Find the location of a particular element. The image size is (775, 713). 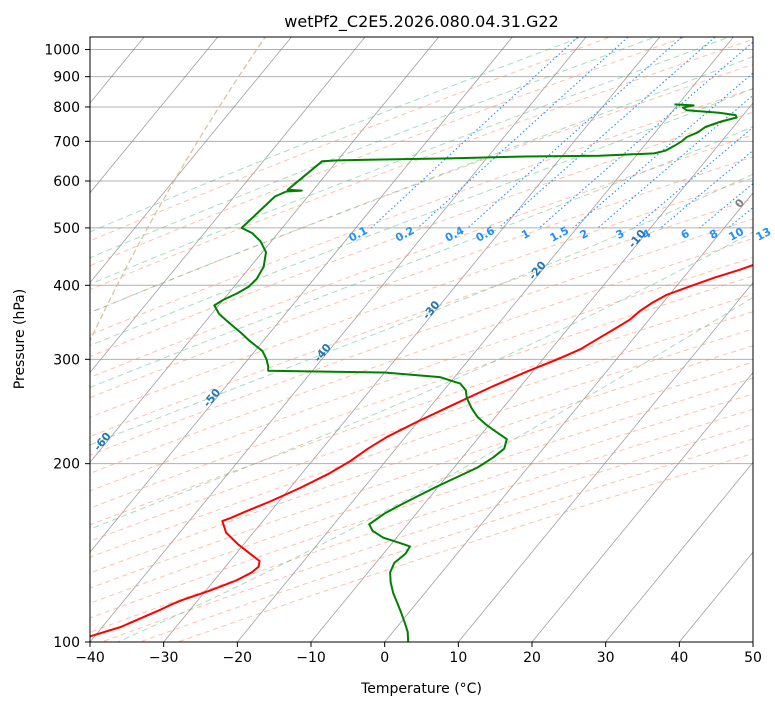

x-tick-label: −30 is located at coordinates (164, 658).